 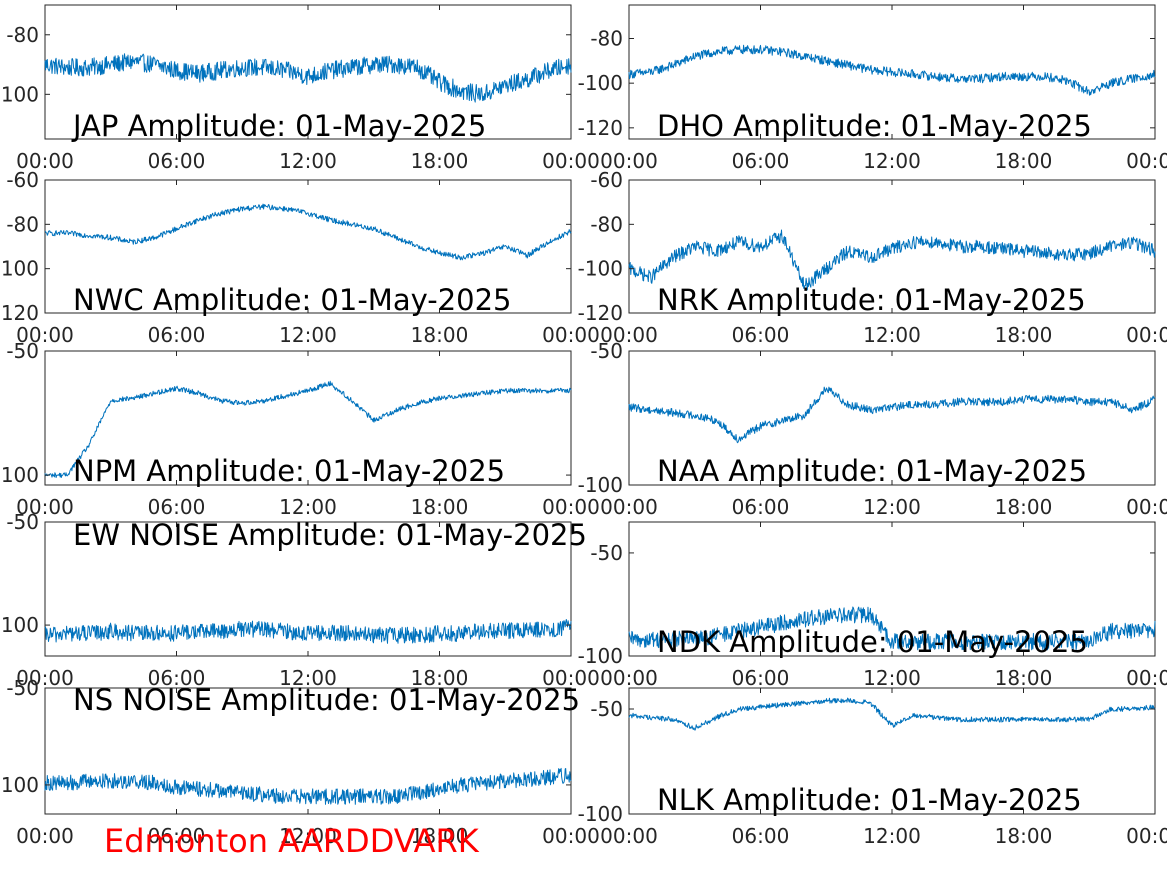 I want to click on station-label: Edmonton AARDDVARK, so click(x=291, y=841).